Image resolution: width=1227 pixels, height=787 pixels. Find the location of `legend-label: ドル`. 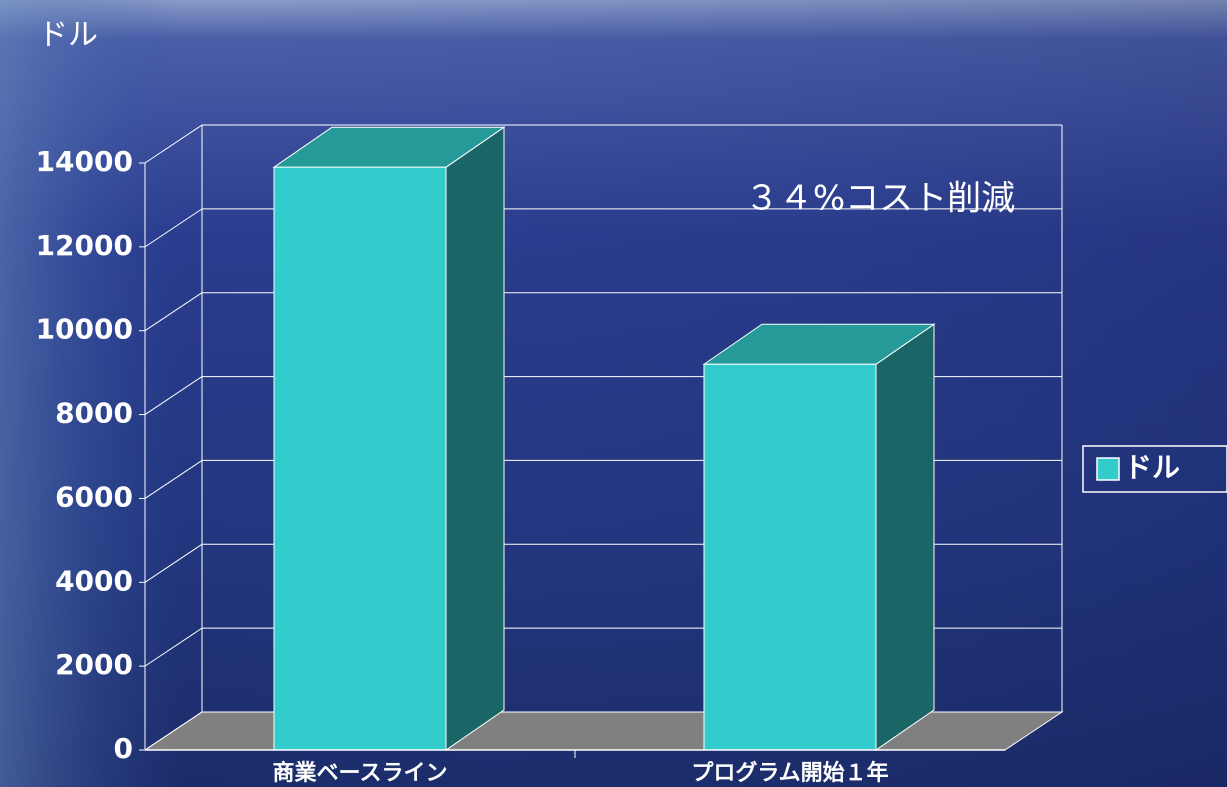

legend-label: ドル is located at coordinates (1152, 467).